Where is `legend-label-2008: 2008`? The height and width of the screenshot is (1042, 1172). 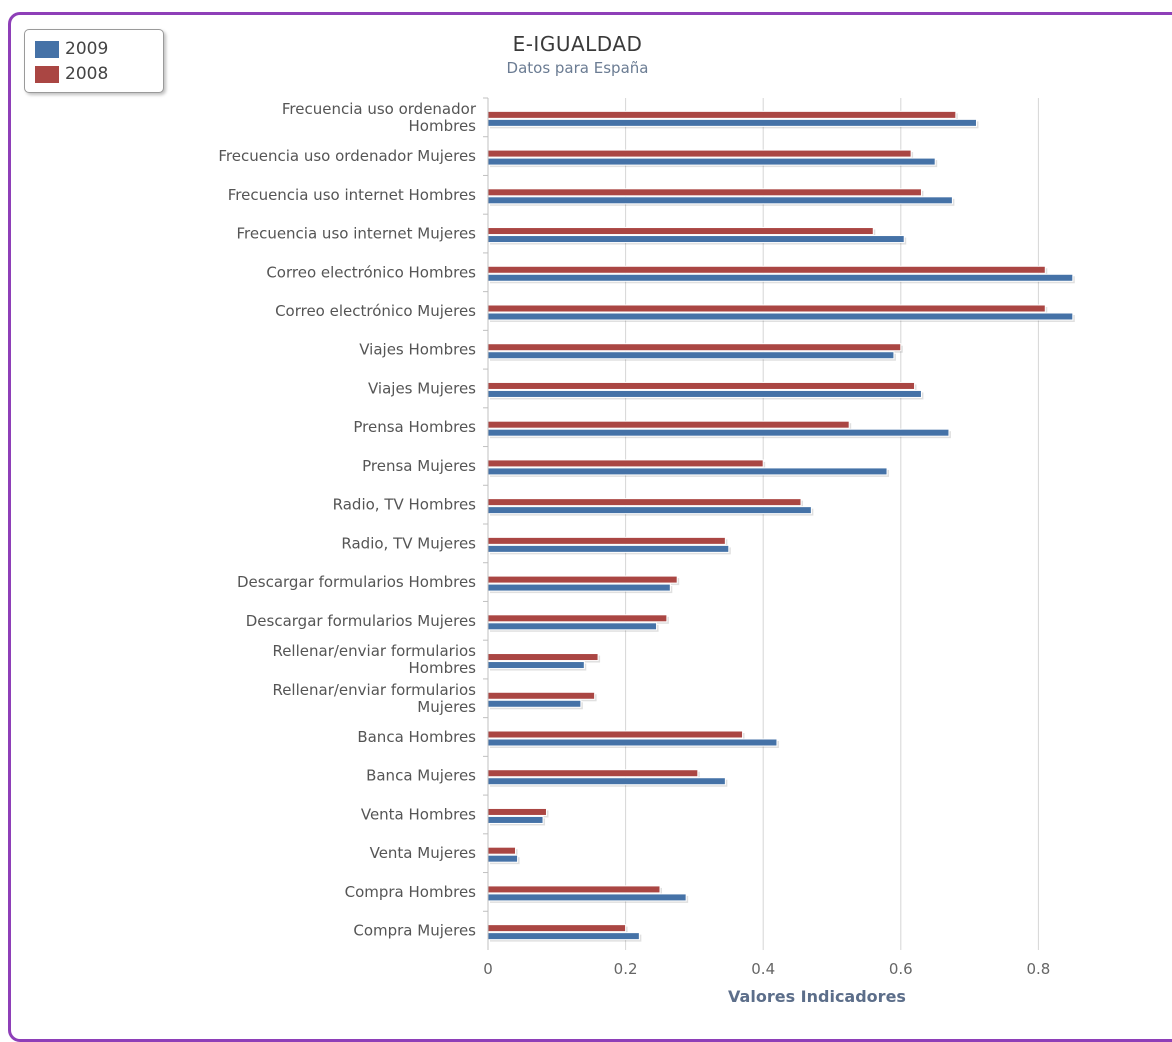 legend-label-2008: 2008 is located at coordinates (87, 74).